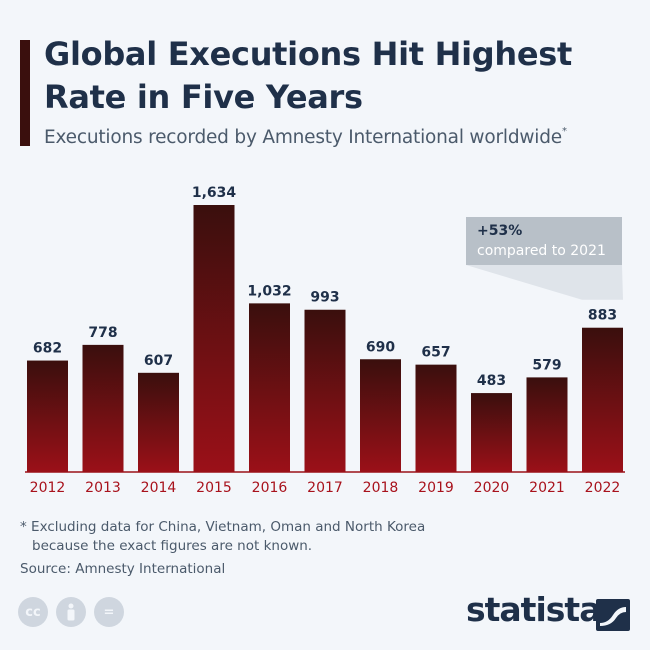 The image size is (650, 650). What do you see at coordinates (324, 298) in the screenshot?
I see `value-label-2017: 993` at bounding box center [324, 298].